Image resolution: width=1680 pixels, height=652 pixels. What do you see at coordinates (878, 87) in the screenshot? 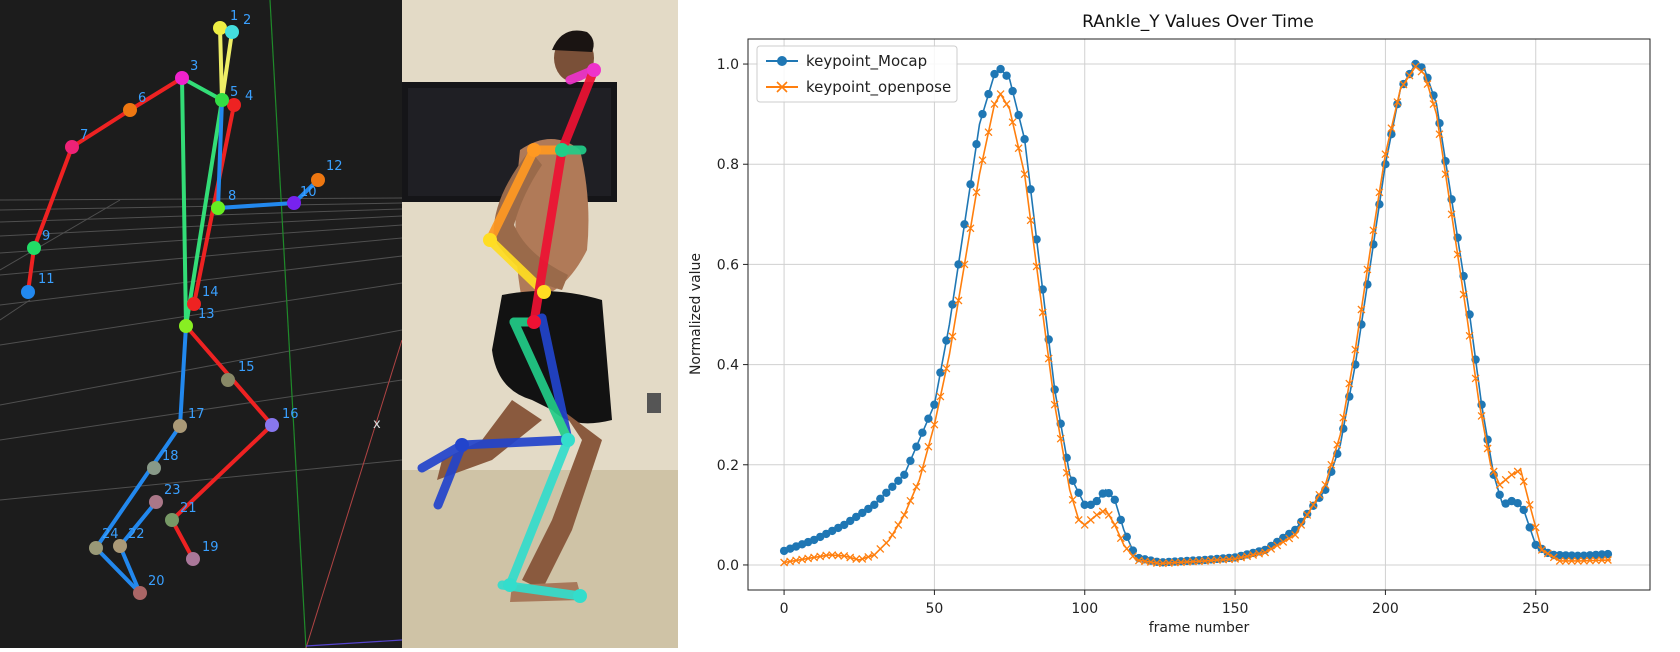
I see `legend-label-openpose: keypoint_openpose` at bounding box center [878, 87].